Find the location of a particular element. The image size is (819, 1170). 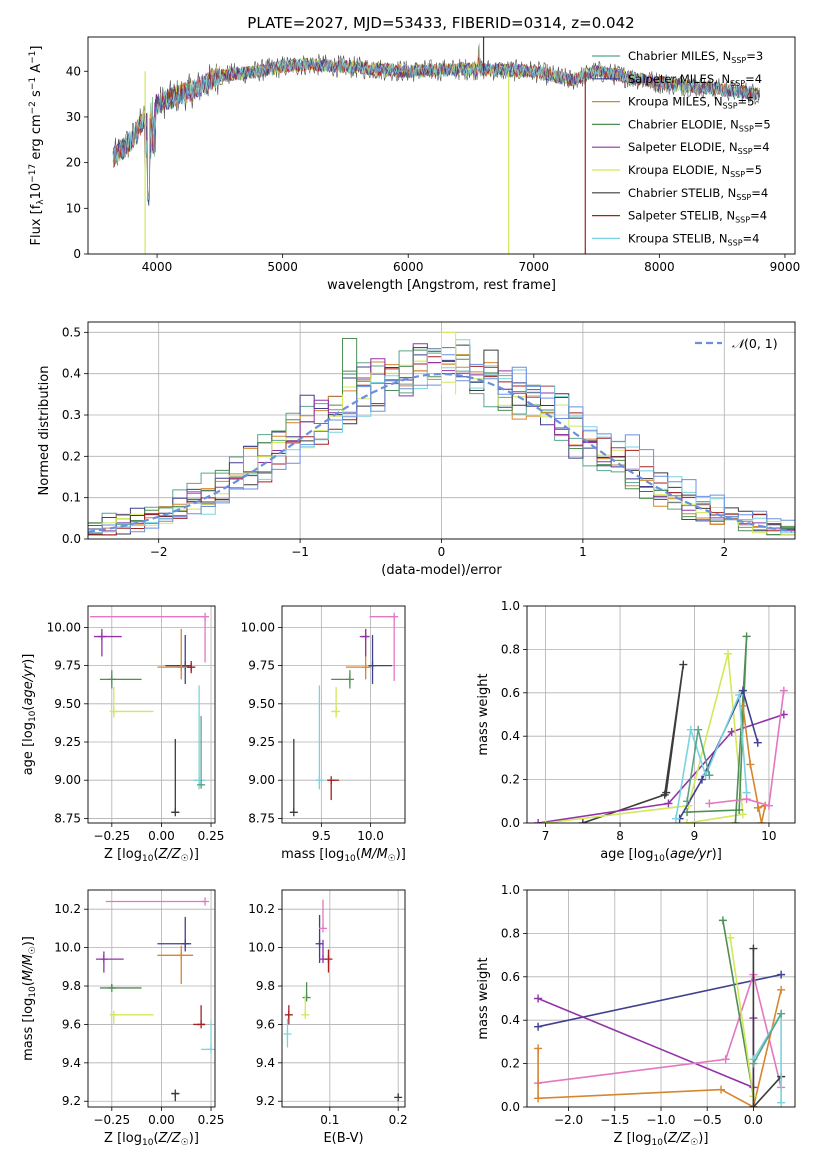

y-tick-label: 10 is located at coordinates (73, 208).